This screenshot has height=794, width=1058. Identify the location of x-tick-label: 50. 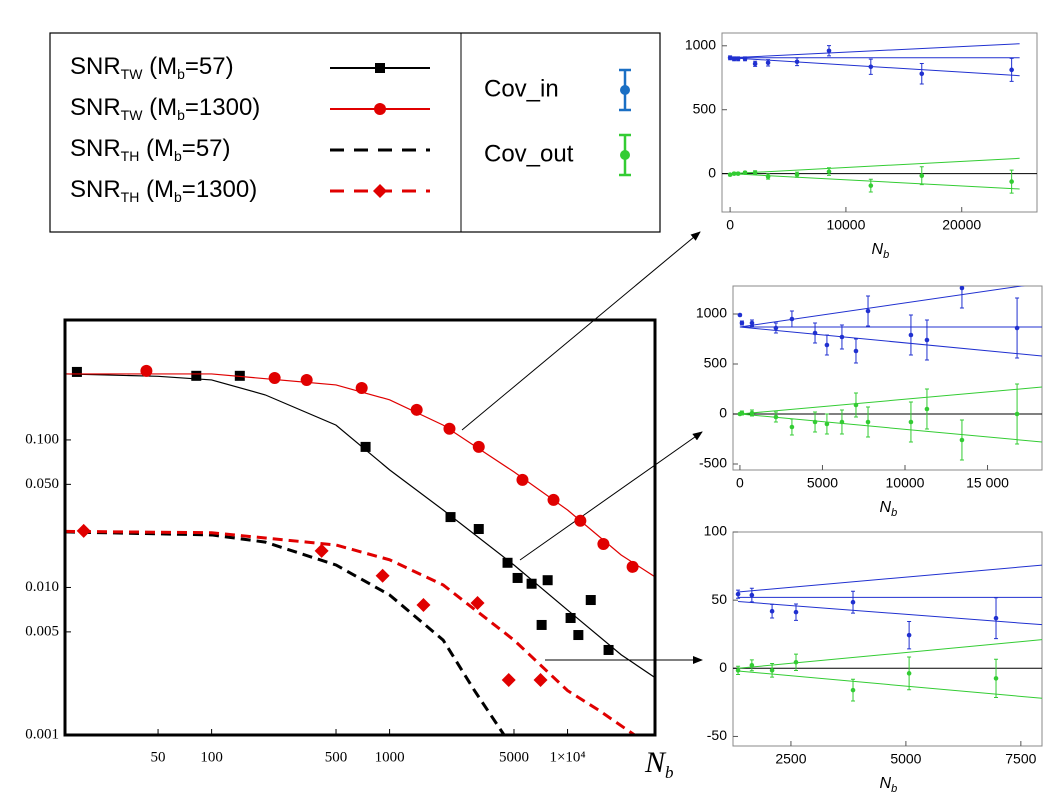
(158, 757).